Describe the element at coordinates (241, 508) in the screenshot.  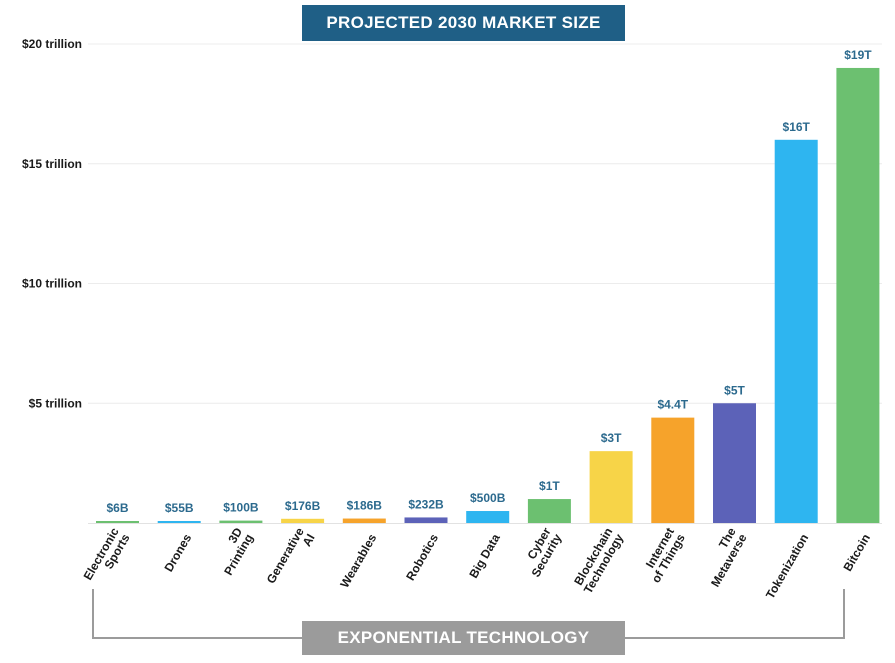
I see `data-label: $100B` at that location.